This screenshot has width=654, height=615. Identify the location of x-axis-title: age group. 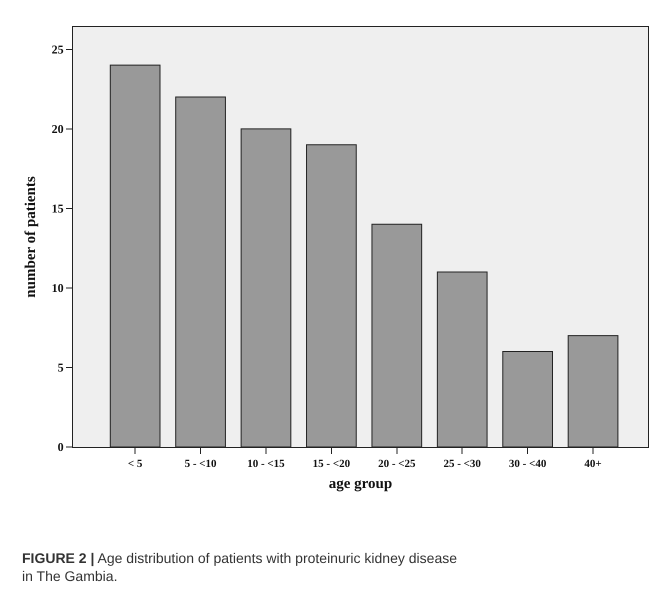
(360, 484).